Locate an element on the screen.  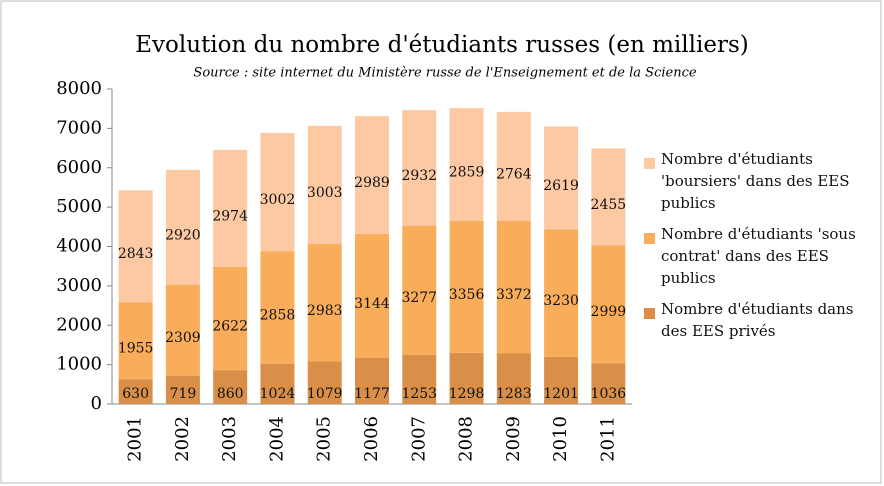
data-label: 2843 is located at coordinates (136, 254).